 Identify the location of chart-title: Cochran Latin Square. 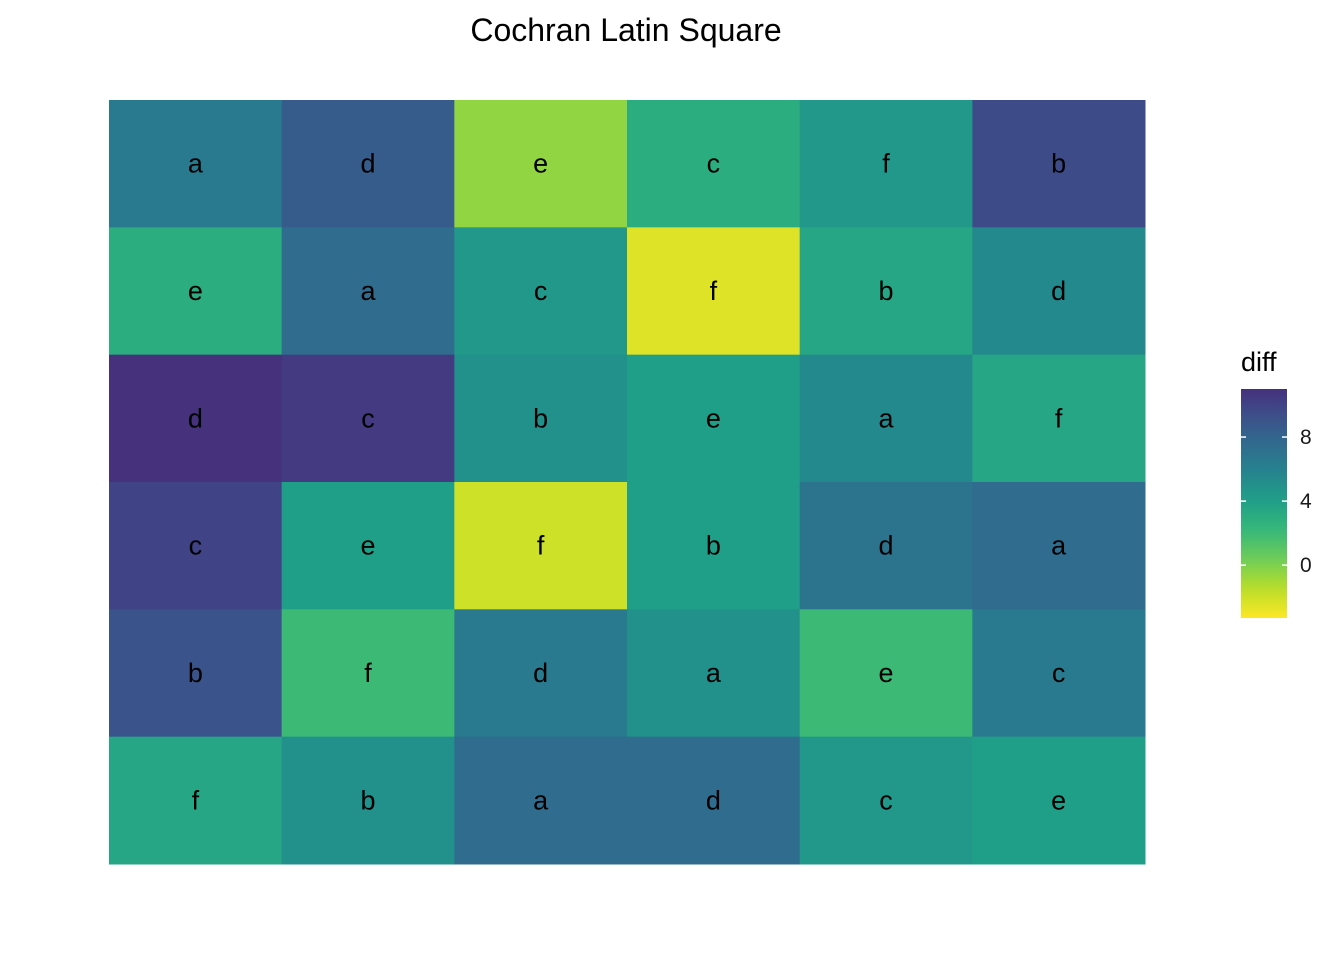
(625, 30).